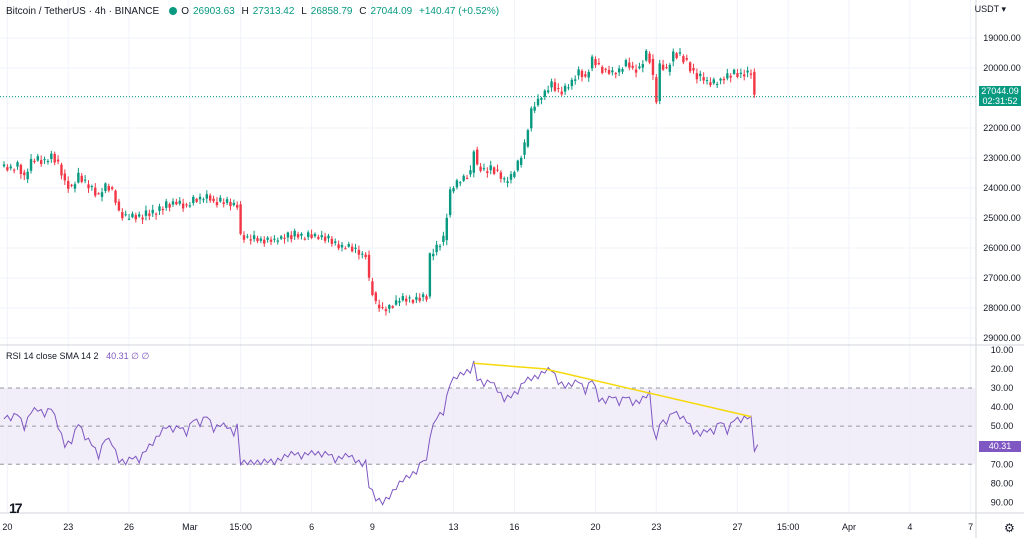  What do you see at coordinates (990, 9) in the screenshot?
I see `currency-selector: USDT ▾` at bounding box center [990, 9].